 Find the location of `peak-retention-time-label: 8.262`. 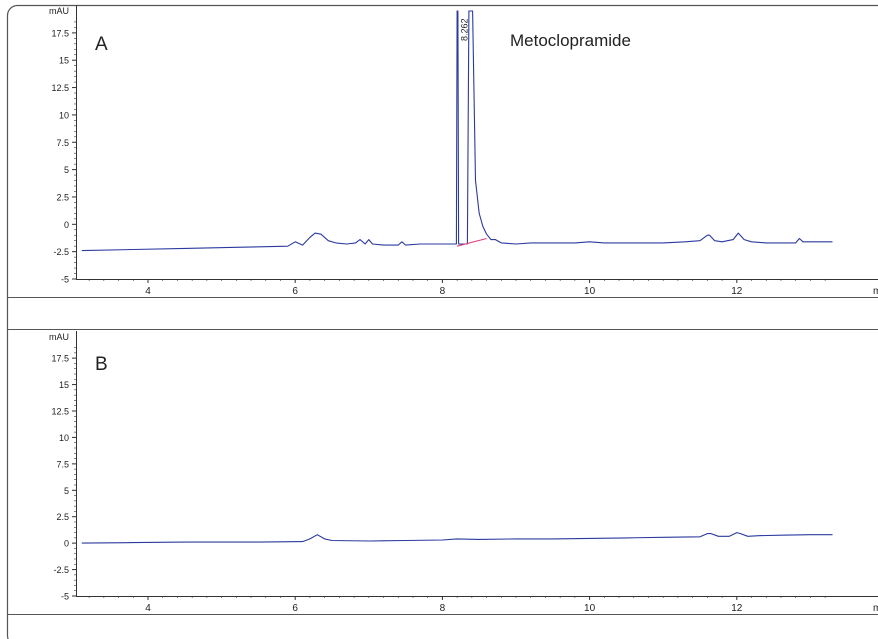

peak-retention-time-label: 8.262 is located at coordinates (465, 29).